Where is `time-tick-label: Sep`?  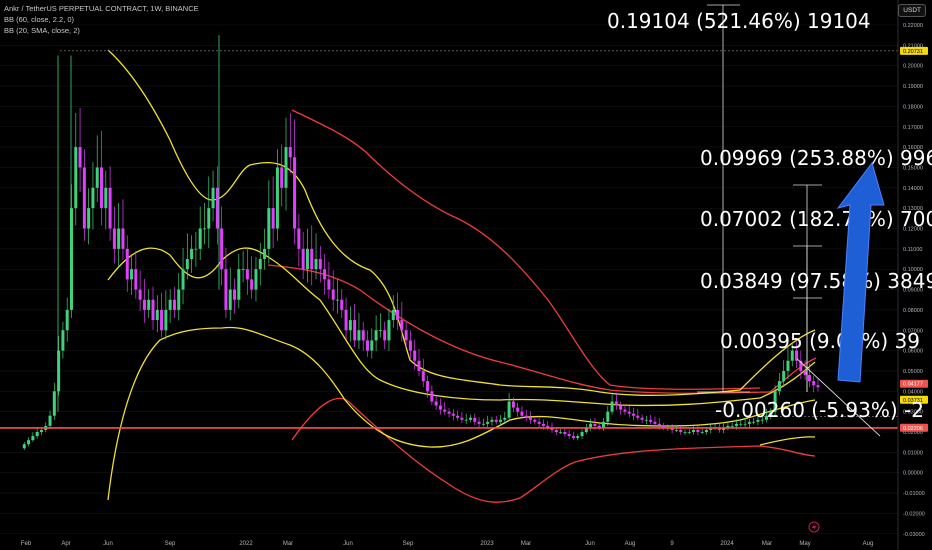
time-tick-label: Sep is located at coordinates (170, 544).